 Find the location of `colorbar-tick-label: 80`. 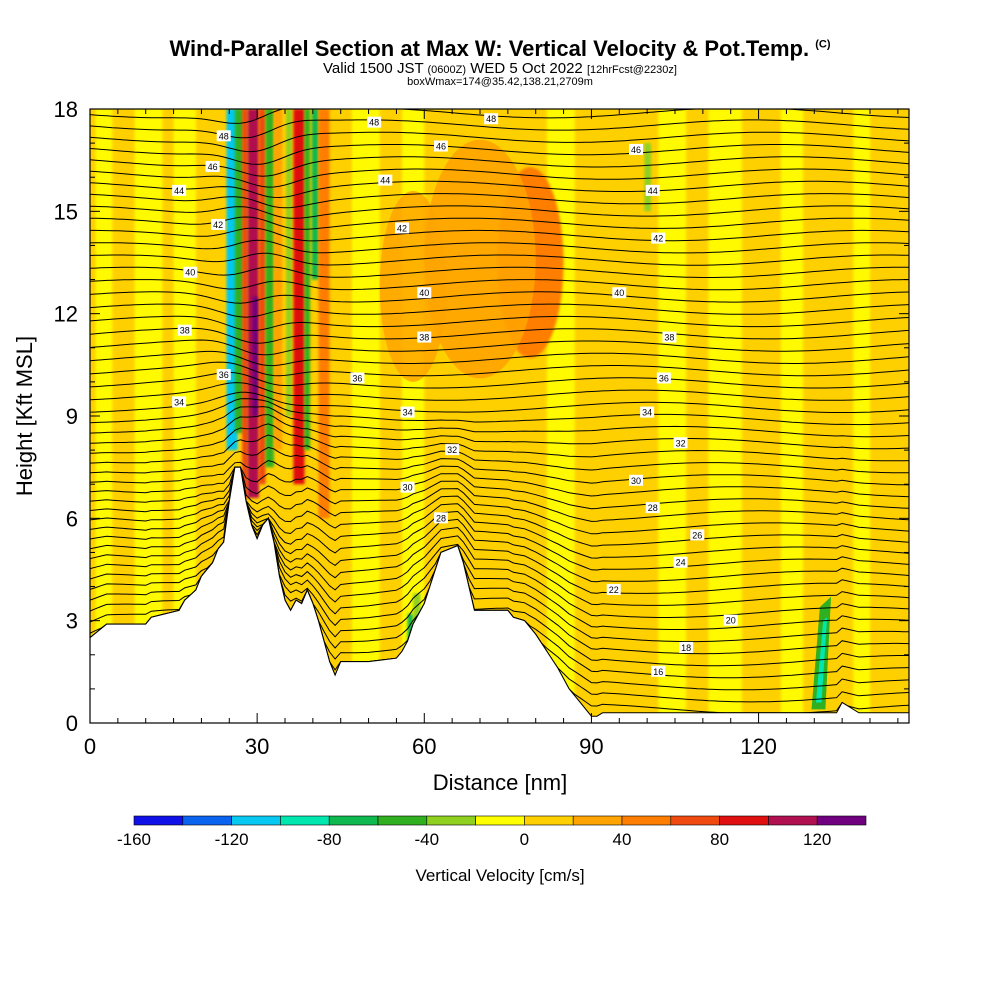

colorbar-tick-label: 80 is located at coordinates (719, 839).